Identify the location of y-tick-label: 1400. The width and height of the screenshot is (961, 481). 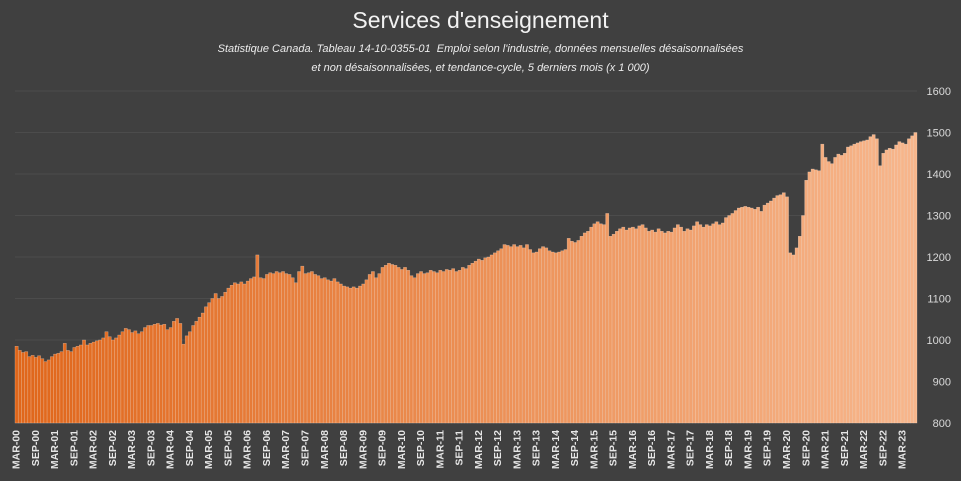
(939, 175).